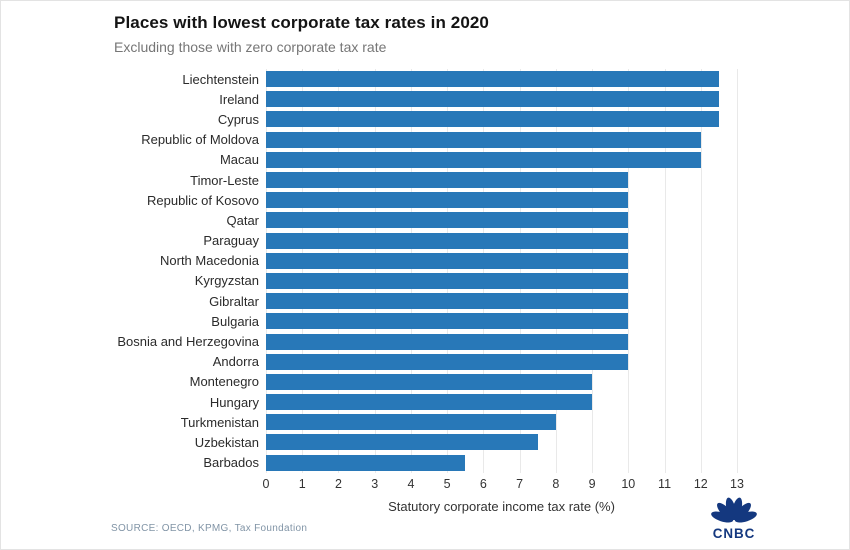 Image resolution: width=850 pixels, height=550 pixels. What do you see at coordinates (592, 484) in the screenshot?
I see `x-tick-label: 9` at bounding box center [592, 484].